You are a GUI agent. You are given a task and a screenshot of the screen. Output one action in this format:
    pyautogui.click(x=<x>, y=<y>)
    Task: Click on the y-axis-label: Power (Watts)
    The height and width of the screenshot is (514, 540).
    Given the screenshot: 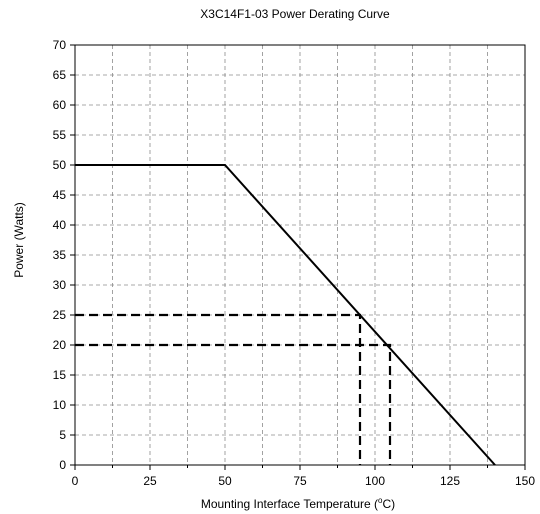 What is the action you would take?
    pyautogui.click(x=19, y=240)
    